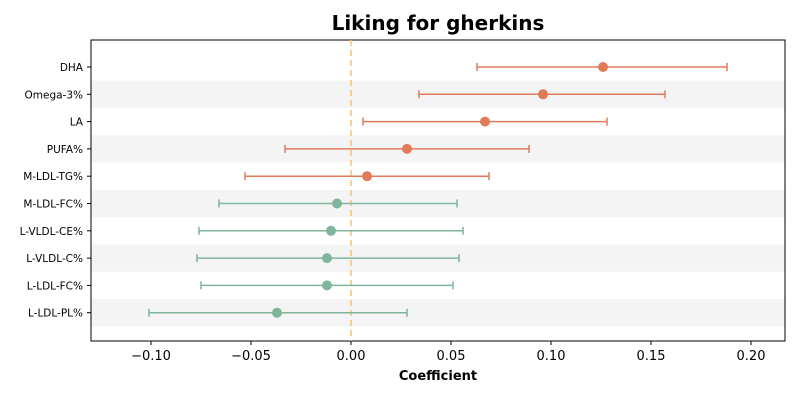  Describe the element at coordinates (77, 123) in the screenshot. I see `y-tick-label: LA` at that location.